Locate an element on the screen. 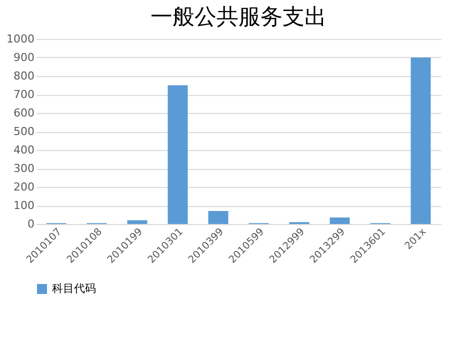 The height and width of the screenshot is (339, 471). y-tick-label: 100 is located at coordinates (24, 205).